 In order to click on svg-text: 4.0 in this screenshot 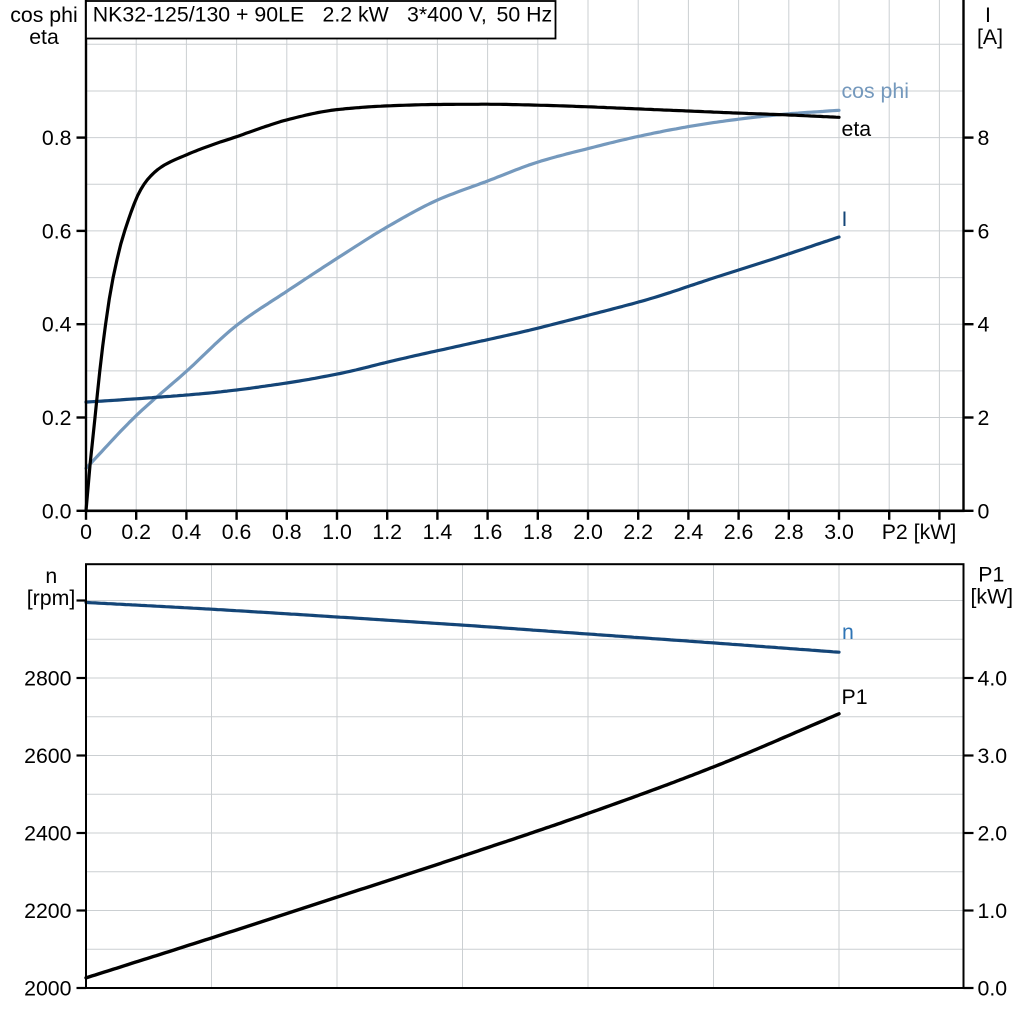, I will do `click(993, 679)`.